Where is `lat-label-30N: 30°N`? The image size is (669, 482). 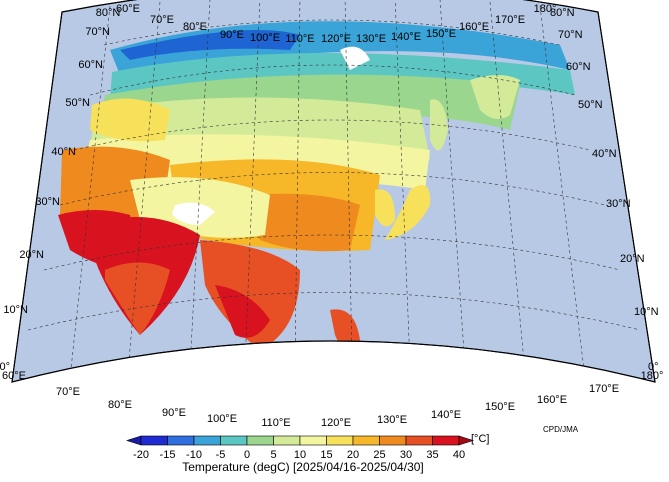 lat-label-30N: 30°N is located at coordinates (47, 202).